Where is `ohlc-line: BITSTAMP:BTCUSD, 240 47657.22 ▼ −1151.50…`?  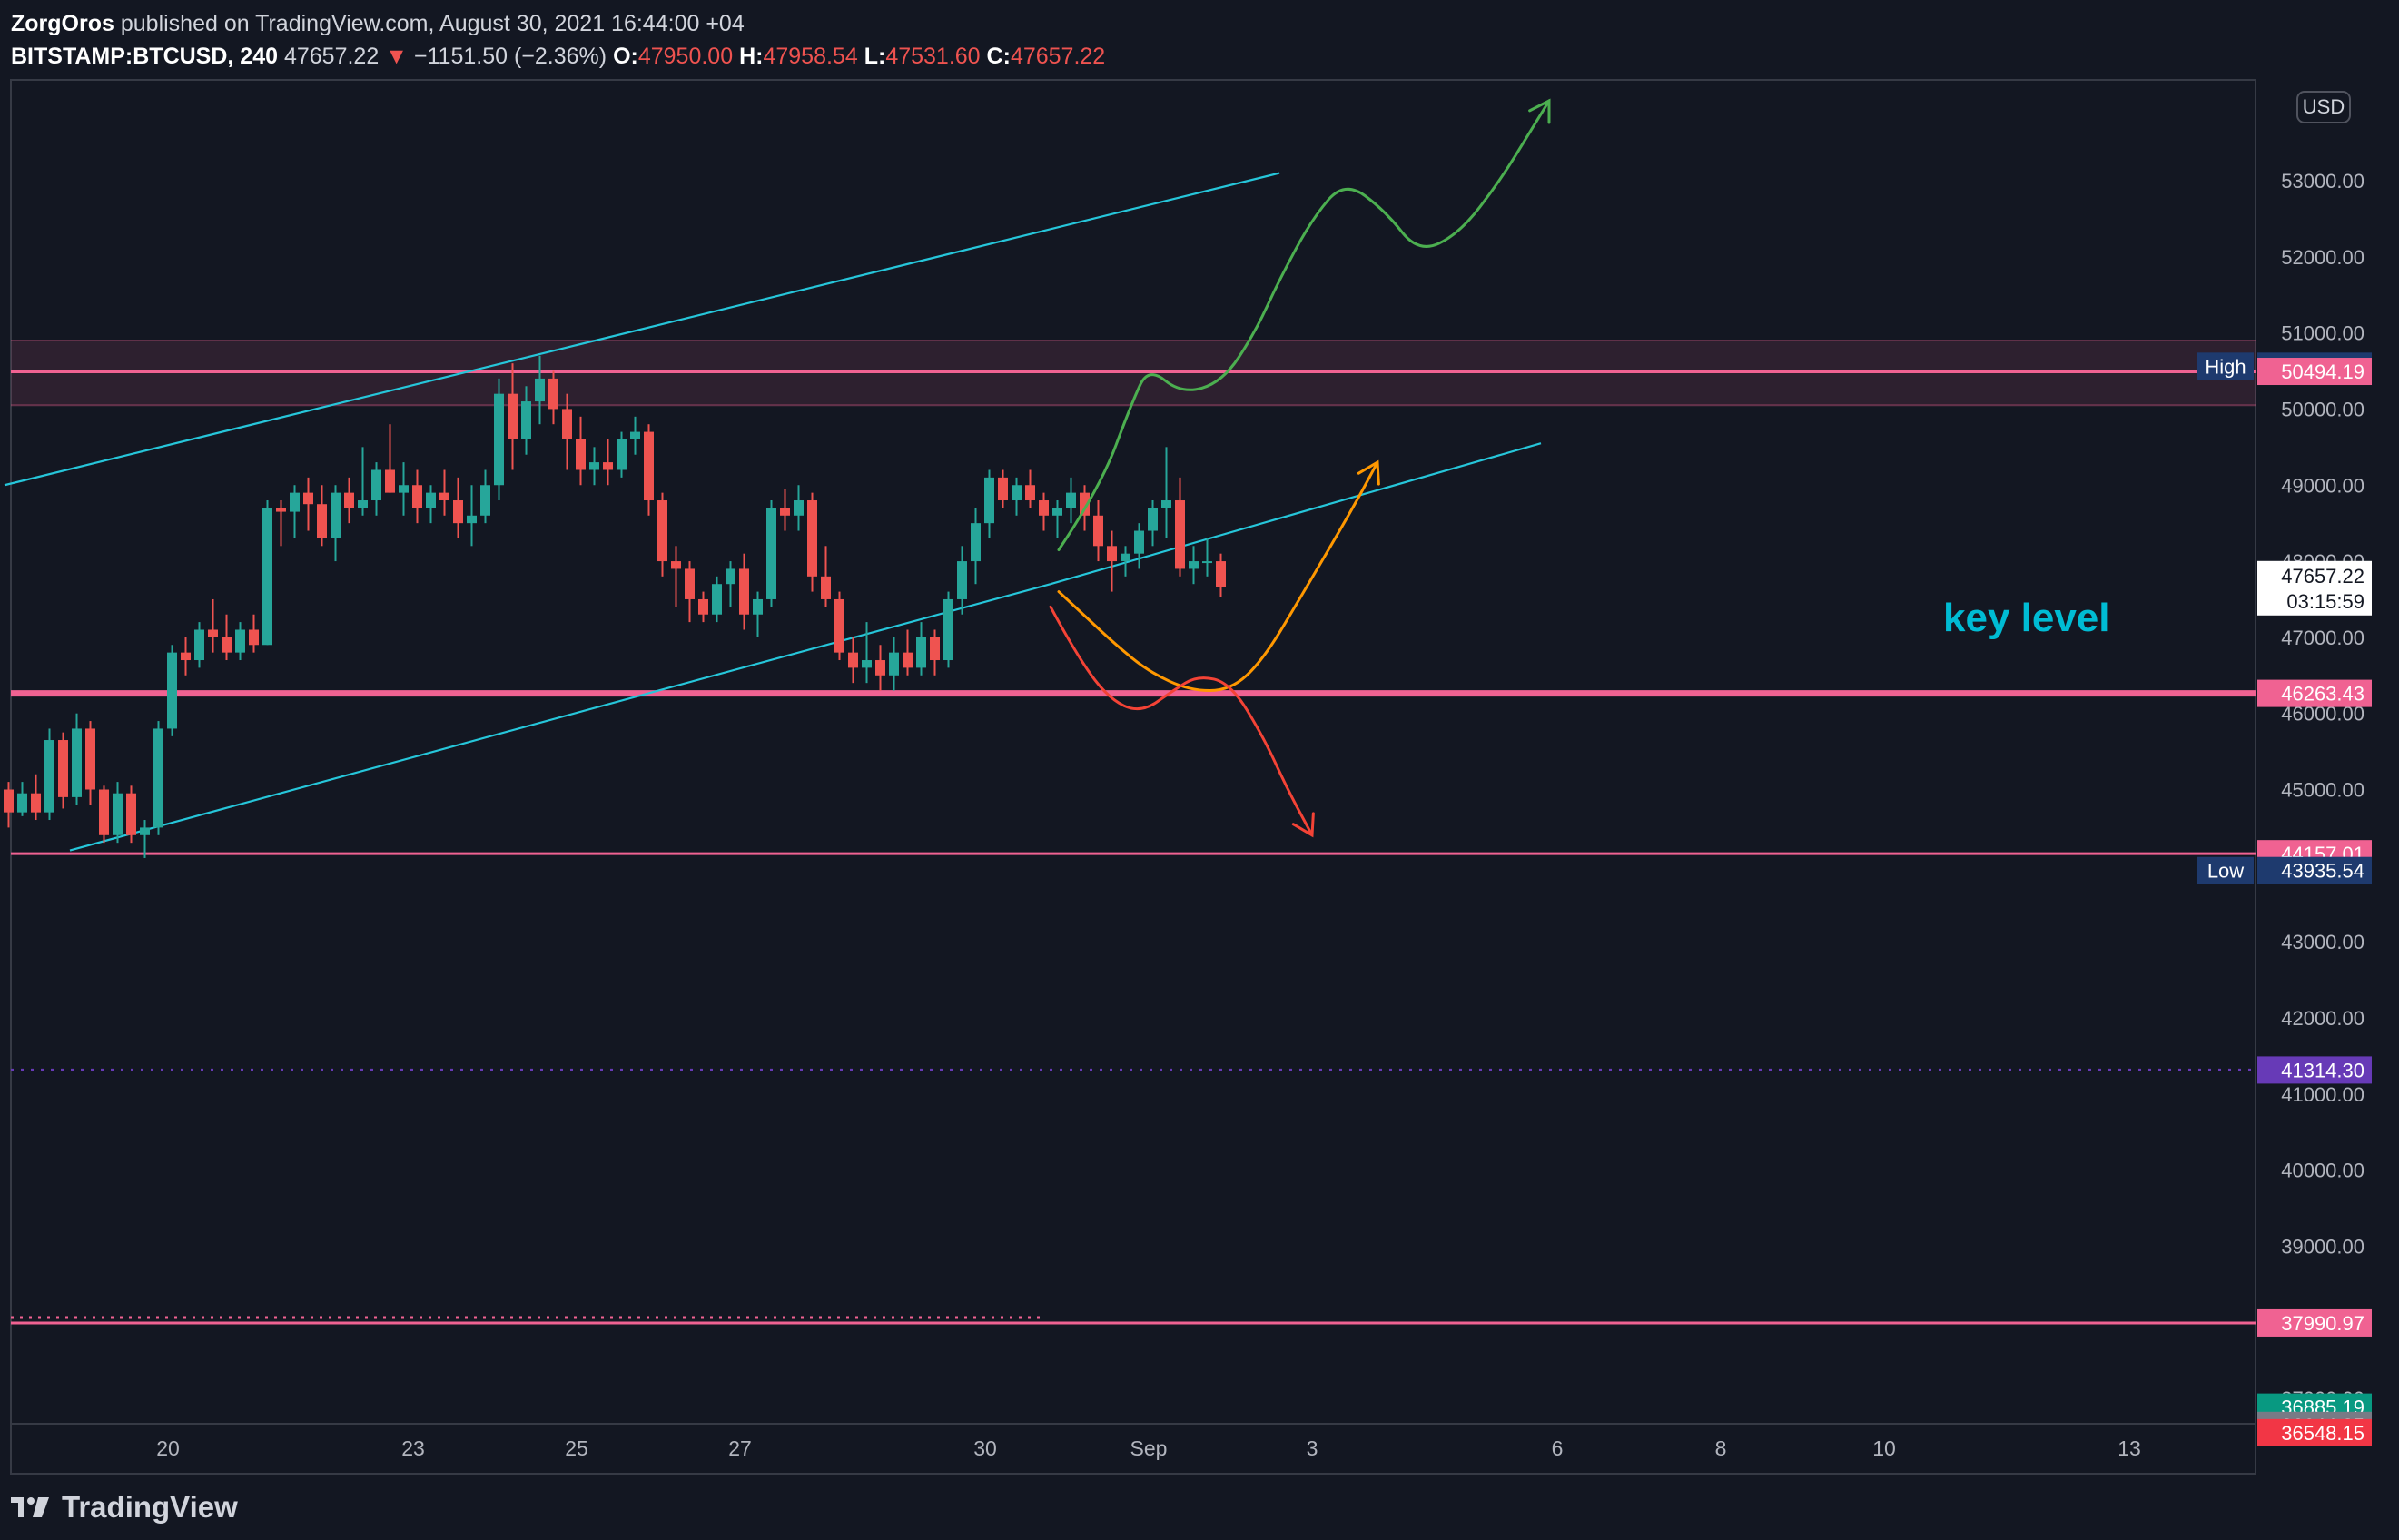 ohlc-line: BITSTAMP:BTCUSD, 240 47657.22 ▼ −1151.50… is located at coordinates (558, 56).